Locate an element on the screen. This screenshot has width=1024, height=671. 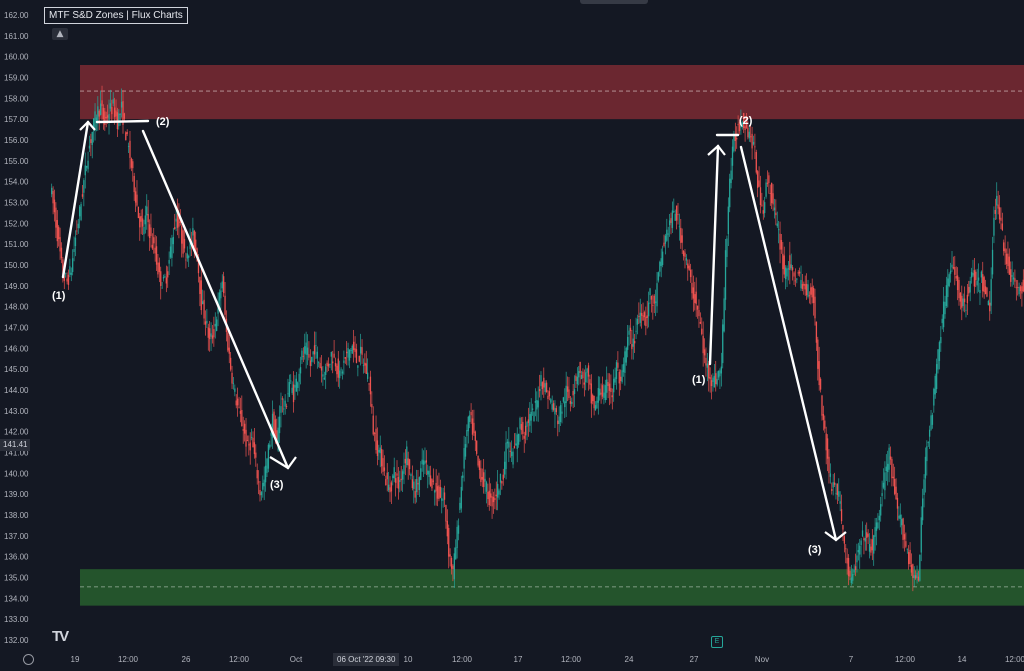
y-tick-label: 157.00 is located at coordinates (16, 119).